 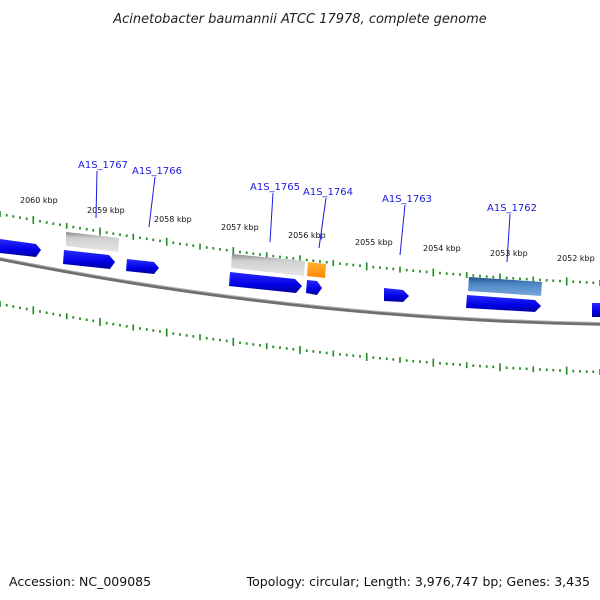 What do you see at coordinates (157, 171) in the screenshot?
I see `gene-label-a1s-1766: A1S_1766` at bounding box center [157, 171].